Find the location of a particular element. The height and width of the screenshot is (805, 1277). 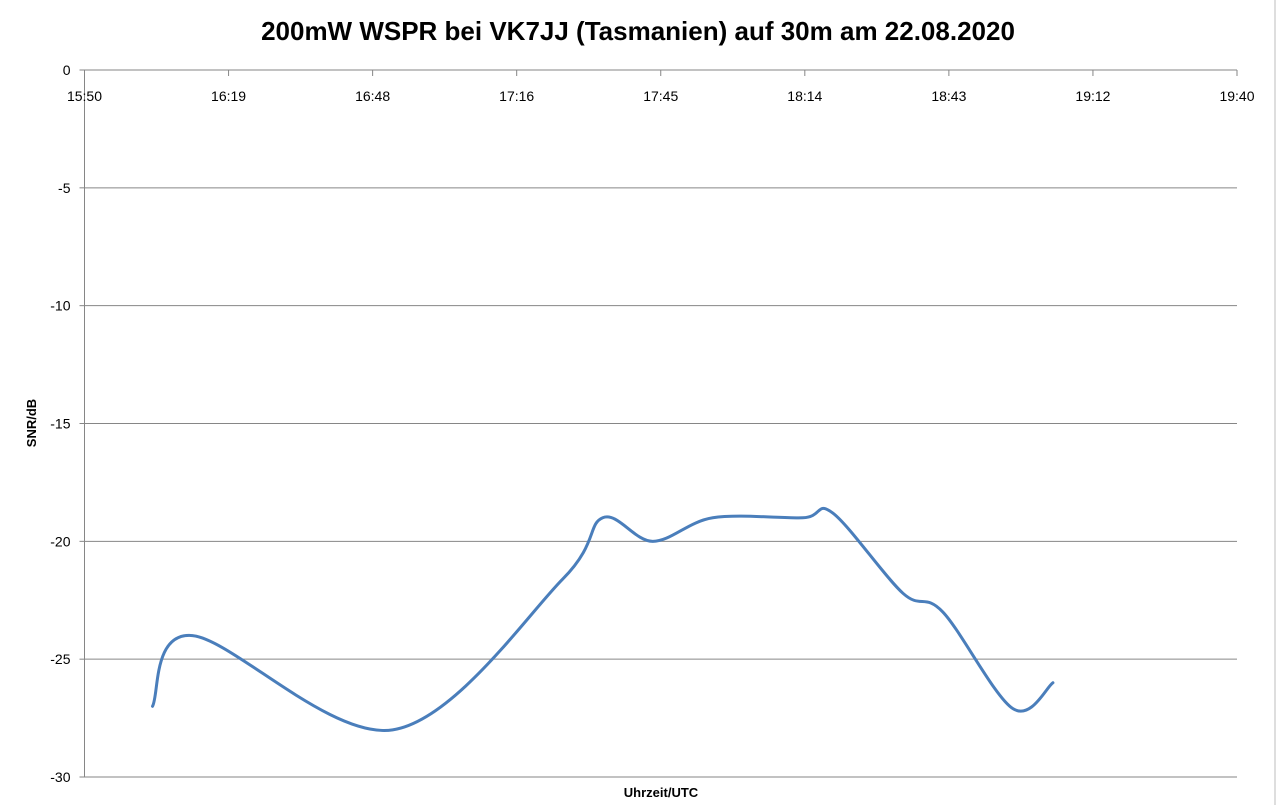

y-axis-ticks: 0 -5 -10 -15 -20 -25 -30 is located at coordinates (67, 423).